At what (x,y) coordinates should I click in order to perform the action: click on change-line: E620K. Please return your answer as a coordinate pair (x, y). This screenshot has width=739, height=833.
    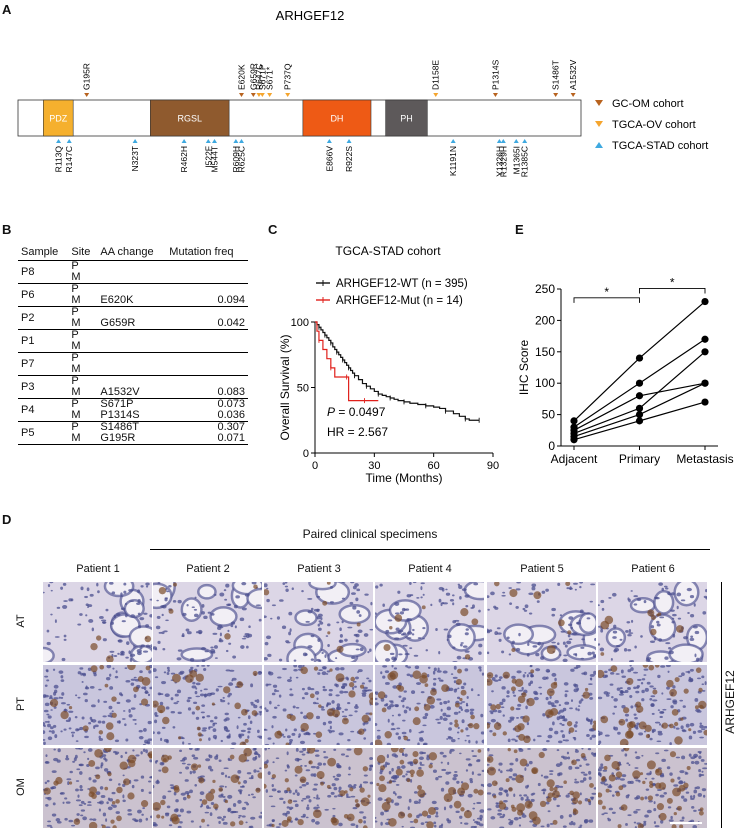
    Looking at the image, I should click on (117, 300).